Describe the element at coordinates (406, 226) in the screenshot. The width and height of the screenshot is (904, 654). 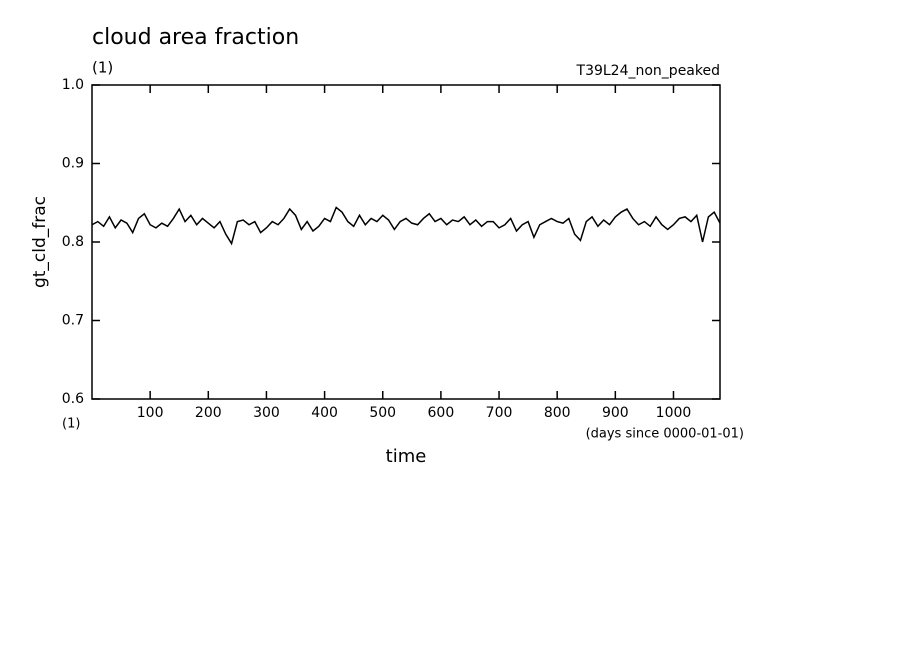
I see `data-line` at that location.